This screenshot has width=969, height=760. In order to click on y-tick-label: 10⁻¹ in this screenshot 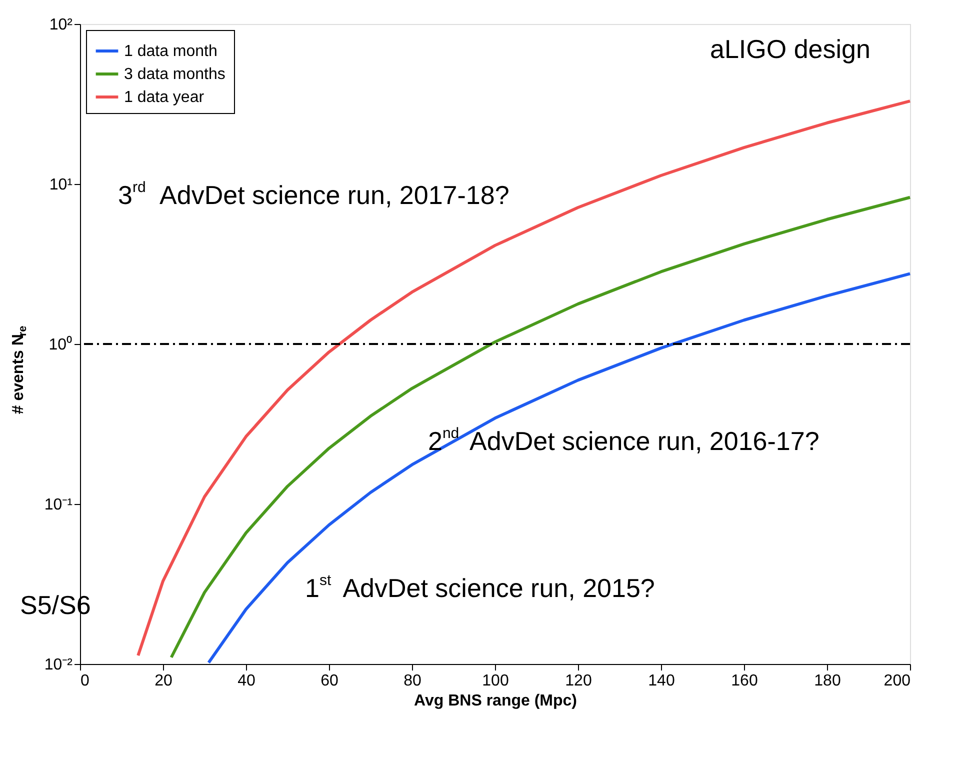, I will do `click(58, 505)`.